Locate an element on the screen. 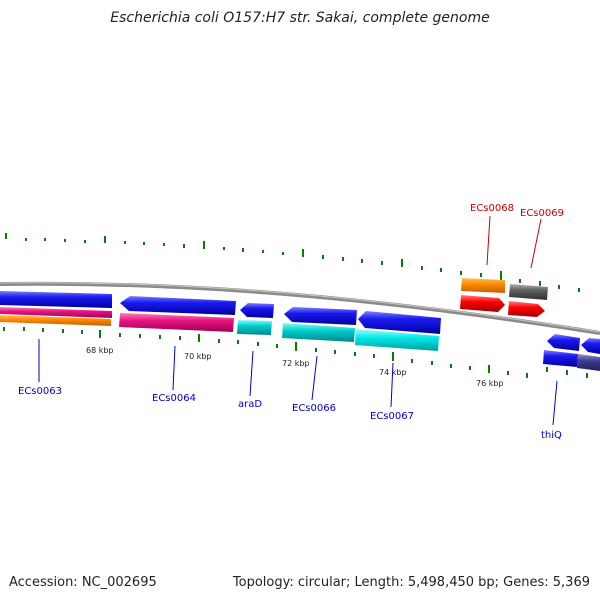  scale-label: 70 kbp is located at coordinates (198, 356).